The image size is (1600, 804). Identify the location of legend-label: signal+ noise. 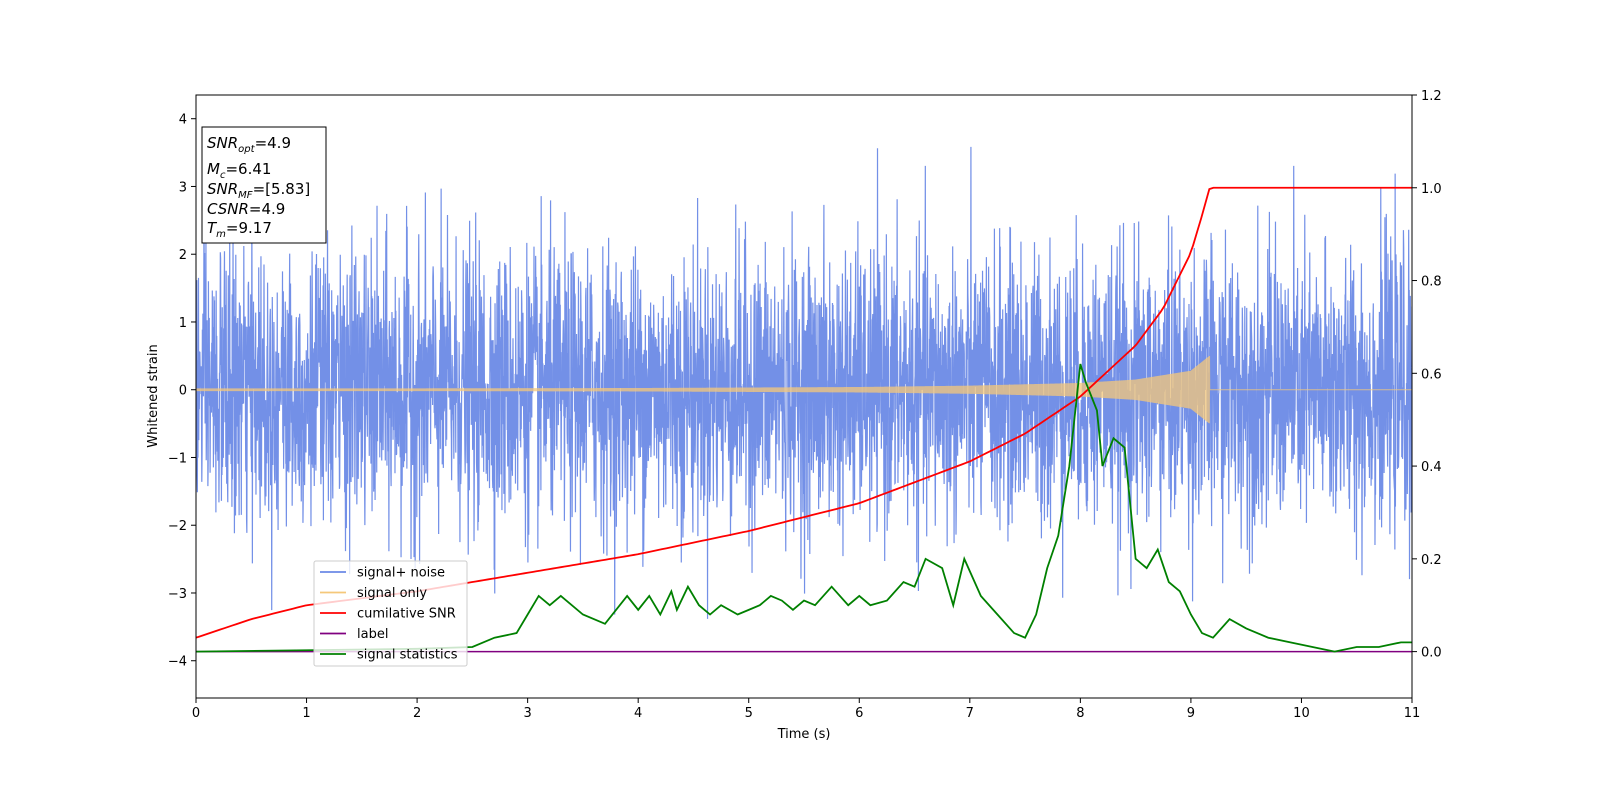
(401, 573).